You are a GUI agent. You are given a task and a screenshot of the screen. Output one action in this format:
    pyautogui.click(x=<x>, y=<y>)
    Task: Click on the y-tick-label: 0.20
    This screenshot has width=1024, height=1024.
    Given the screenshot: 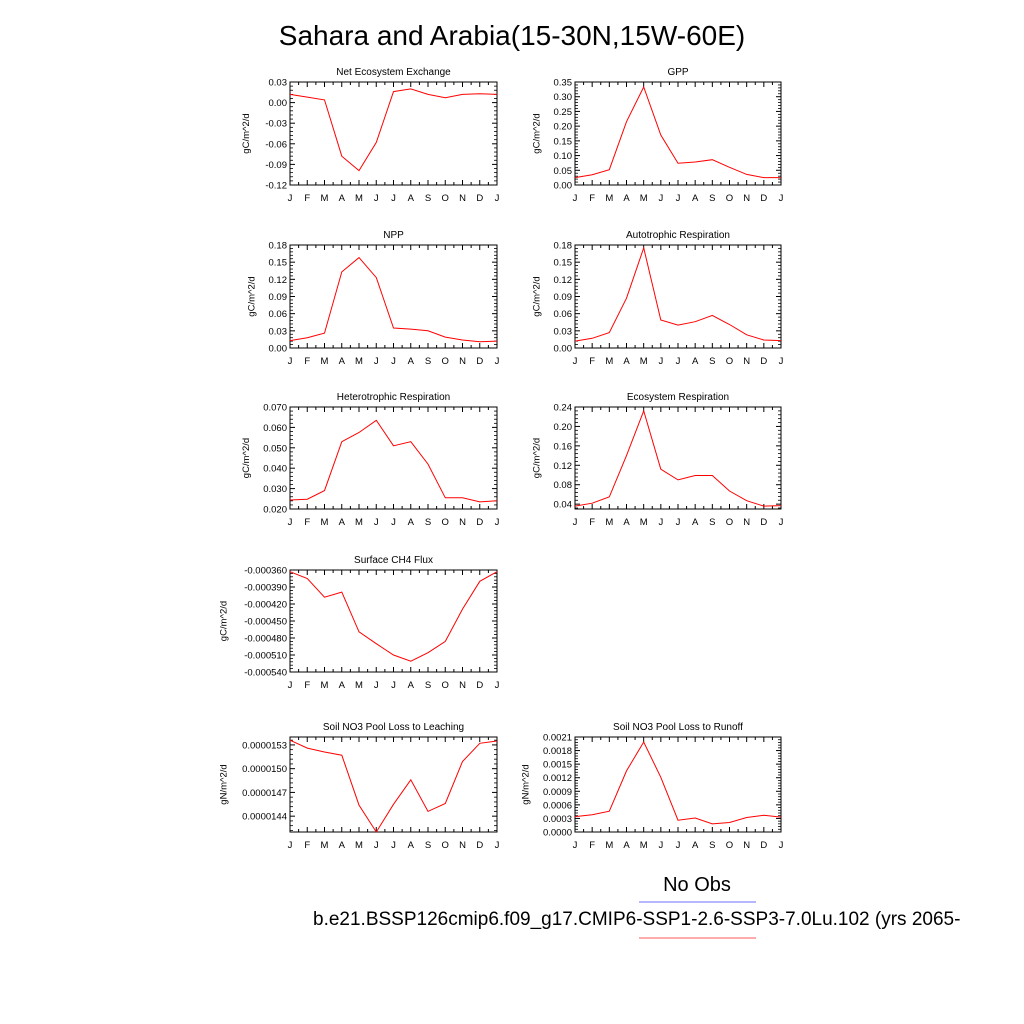 What is the action you would take?
    pyautogui.click(x=563, y=127)
    